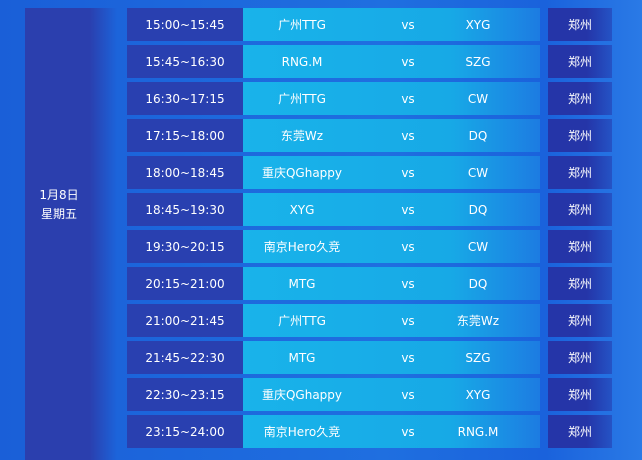 The image size is (642, 460). I want to click on match-teams: 广州TTG vs XYG, so click(391, 24).